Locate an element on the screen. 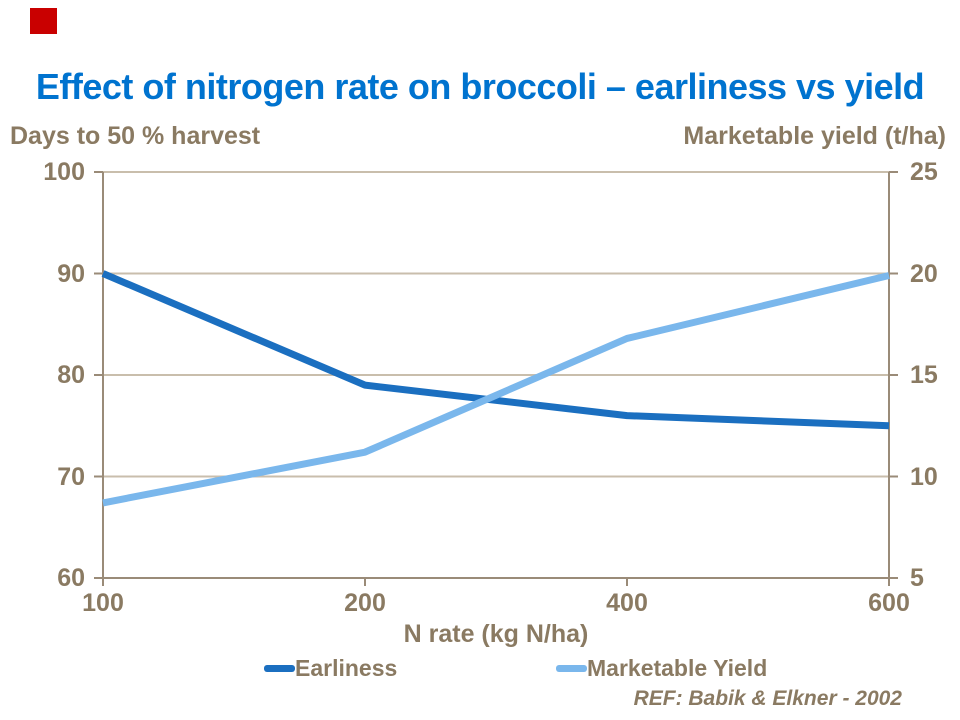 This screenshot has width=960, height=720. x-axis-title: N rate (kg N/ha) is located at coordinates (496, 634).